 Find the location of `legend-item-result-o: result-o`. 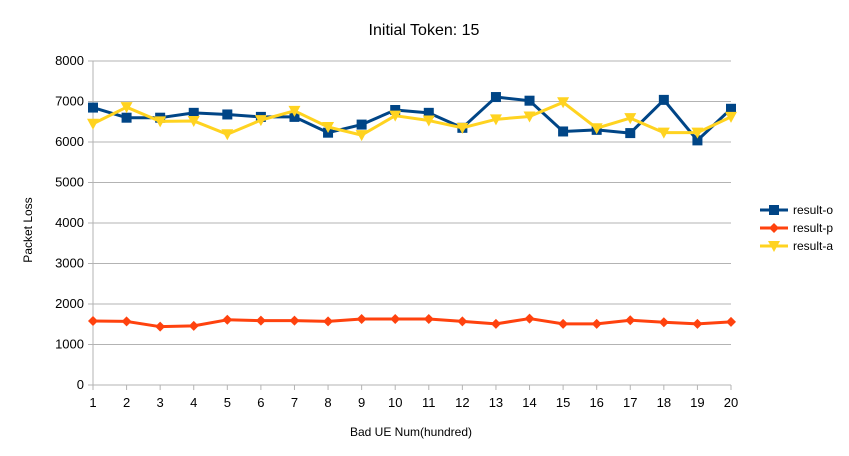

legend-item-result-o: result-o is located at coordinates (796, 210).